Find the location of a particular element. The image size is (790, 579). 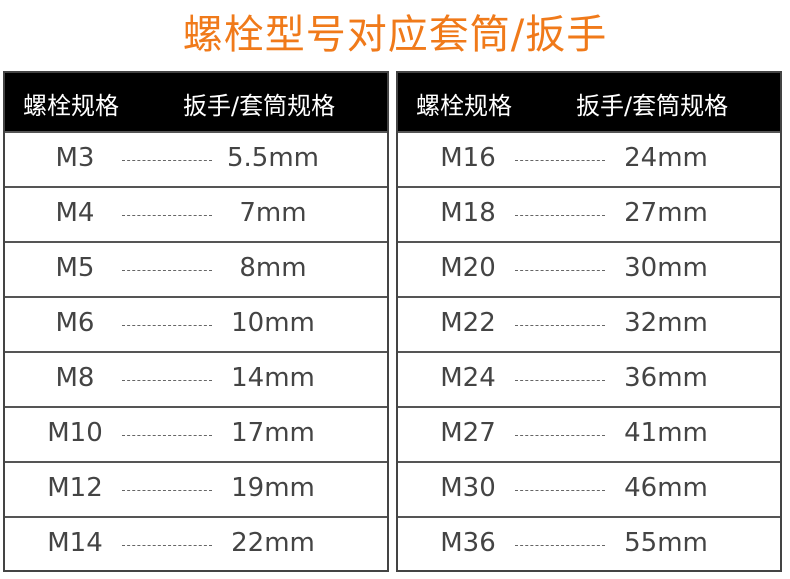

wrench-size: 30mm is located at coordinates (666, 268).